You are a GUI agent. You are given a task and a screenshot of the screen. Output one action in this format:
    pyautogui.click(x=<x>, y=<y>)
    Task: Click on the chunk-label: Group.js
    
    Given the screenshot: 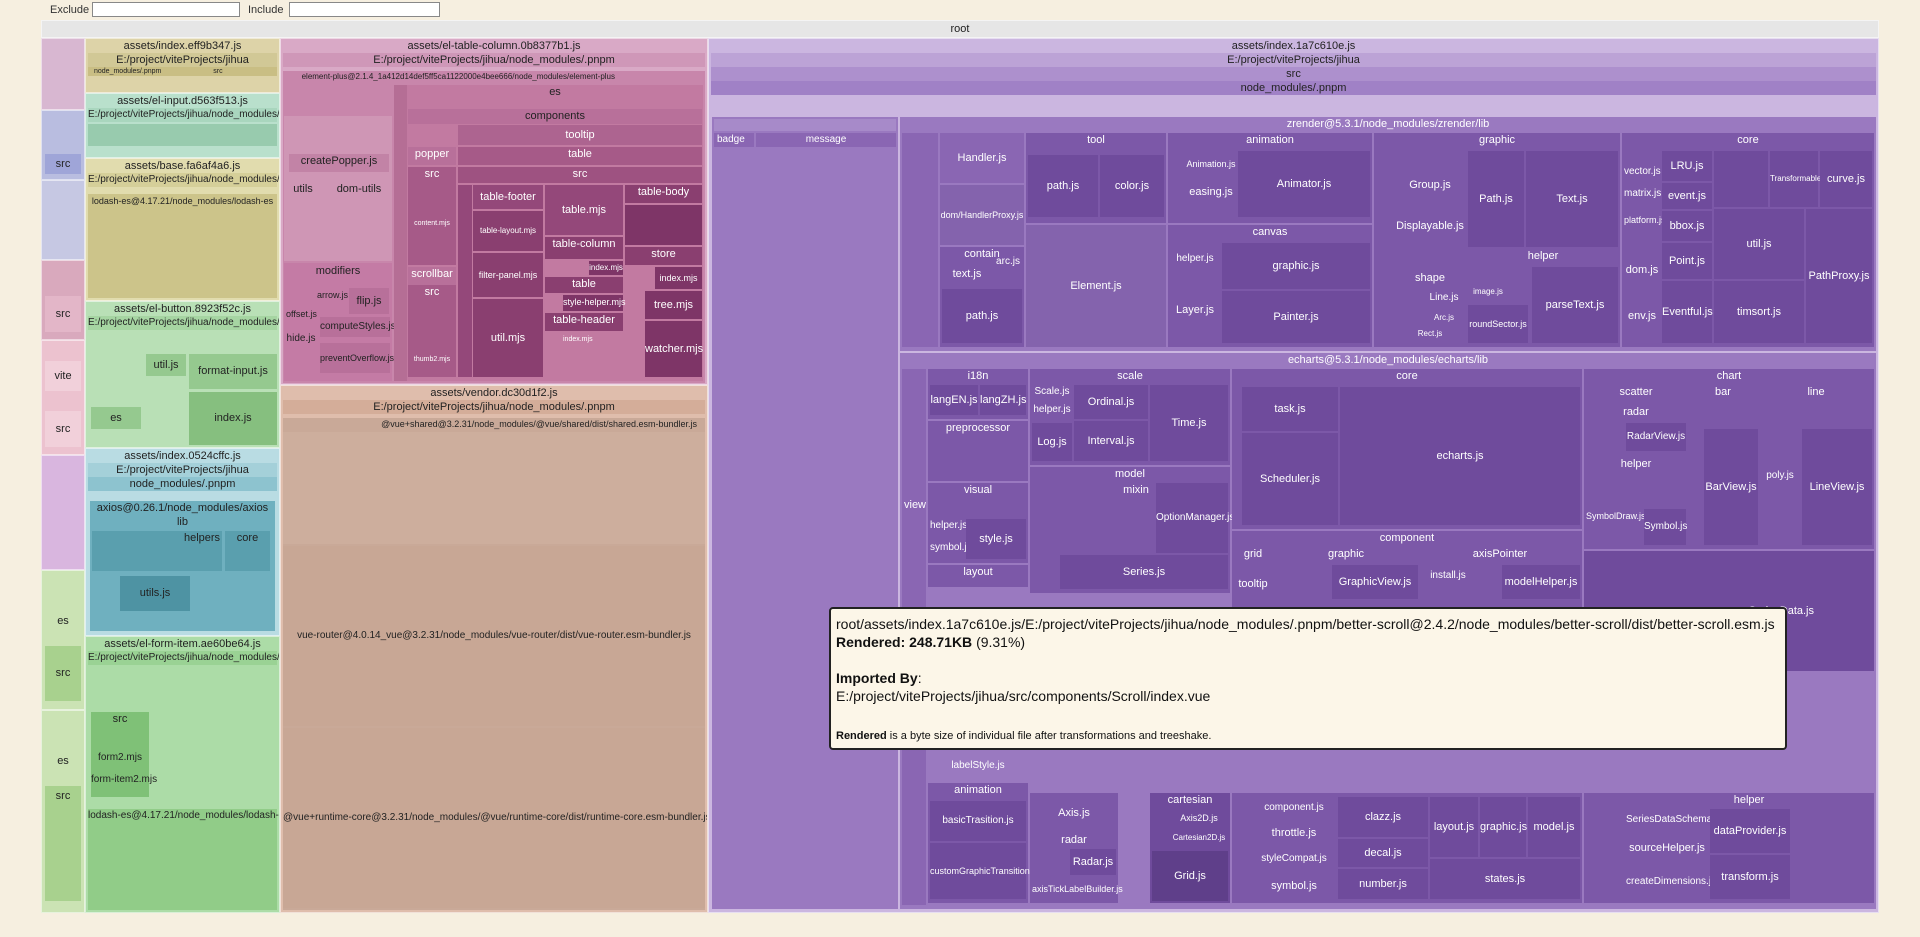 What is the action you would take?
    pyautogui.click(x=1430, y=185)
    